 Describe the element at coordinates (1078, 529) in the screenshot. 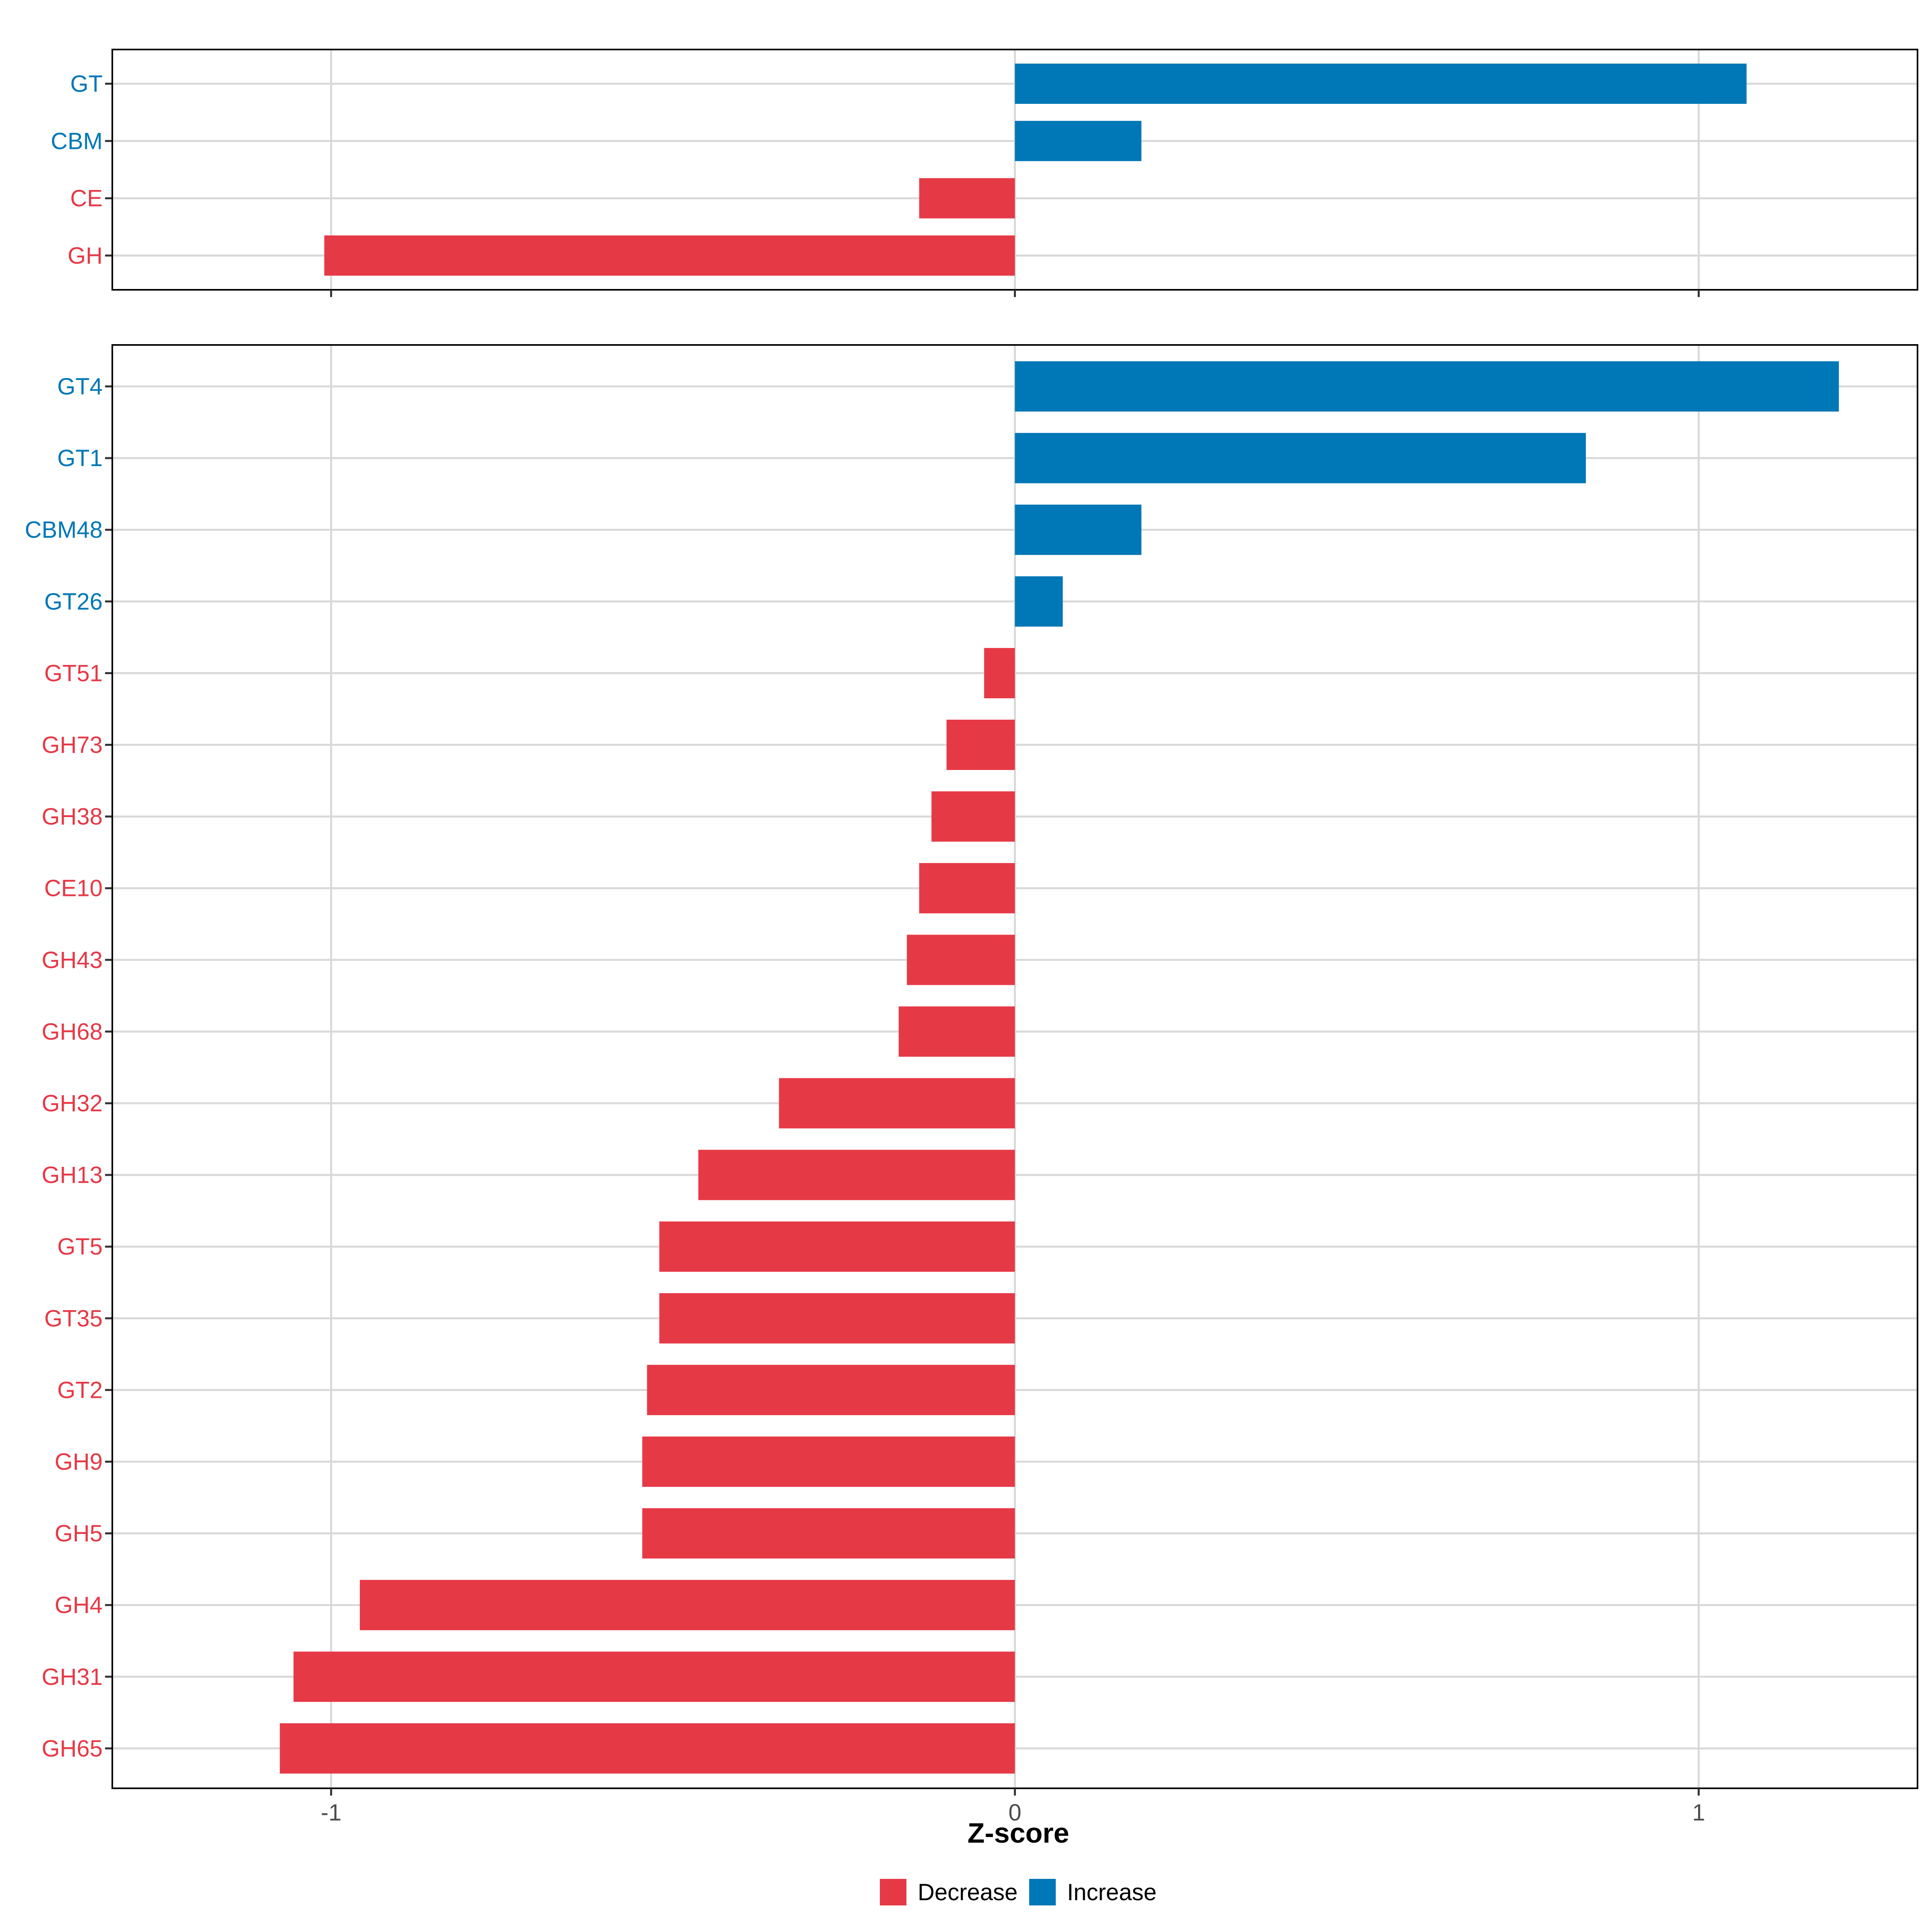

I see `bar-cbm48` at that location.